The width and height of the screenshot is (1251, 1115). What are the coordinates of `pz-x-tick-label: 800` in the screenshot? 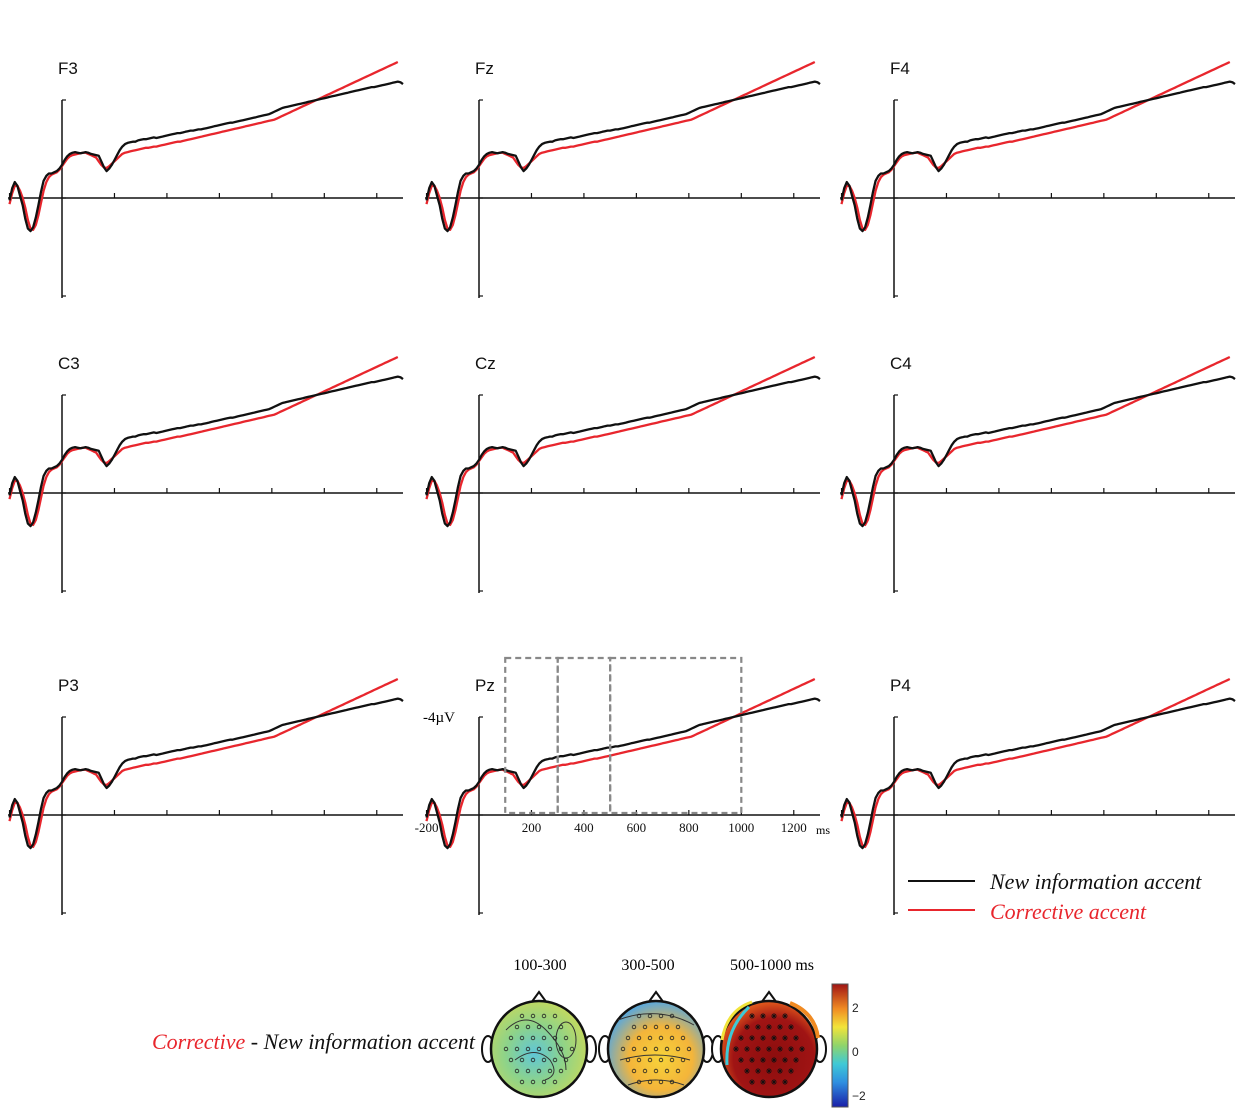 It's located at (689, 827).